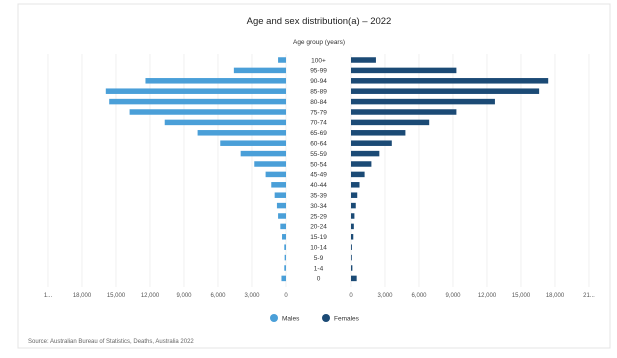 This screenshot has height=358, width=617. I want to click on age-label: 75-79, so click(318, 112).